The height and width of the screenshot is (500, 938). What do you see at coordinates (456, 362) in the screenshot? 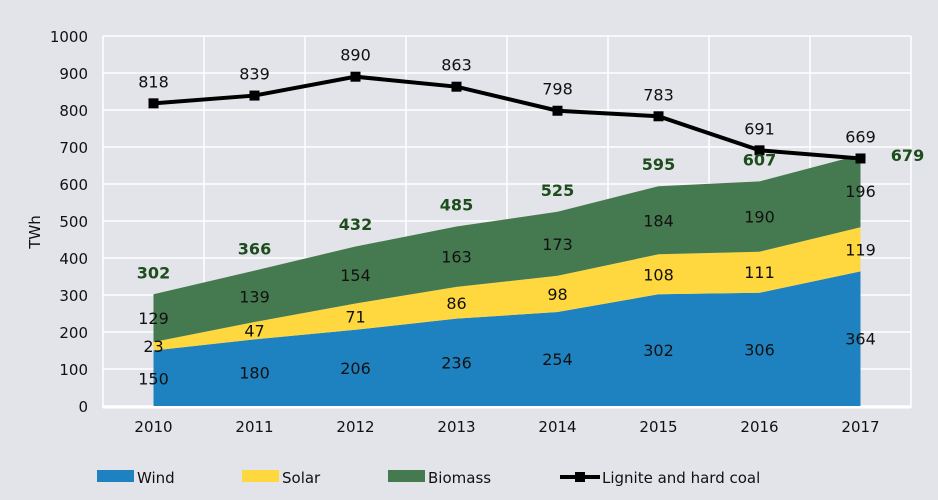
I see `wind-value-label: 236` at bounding box center [456, 362].